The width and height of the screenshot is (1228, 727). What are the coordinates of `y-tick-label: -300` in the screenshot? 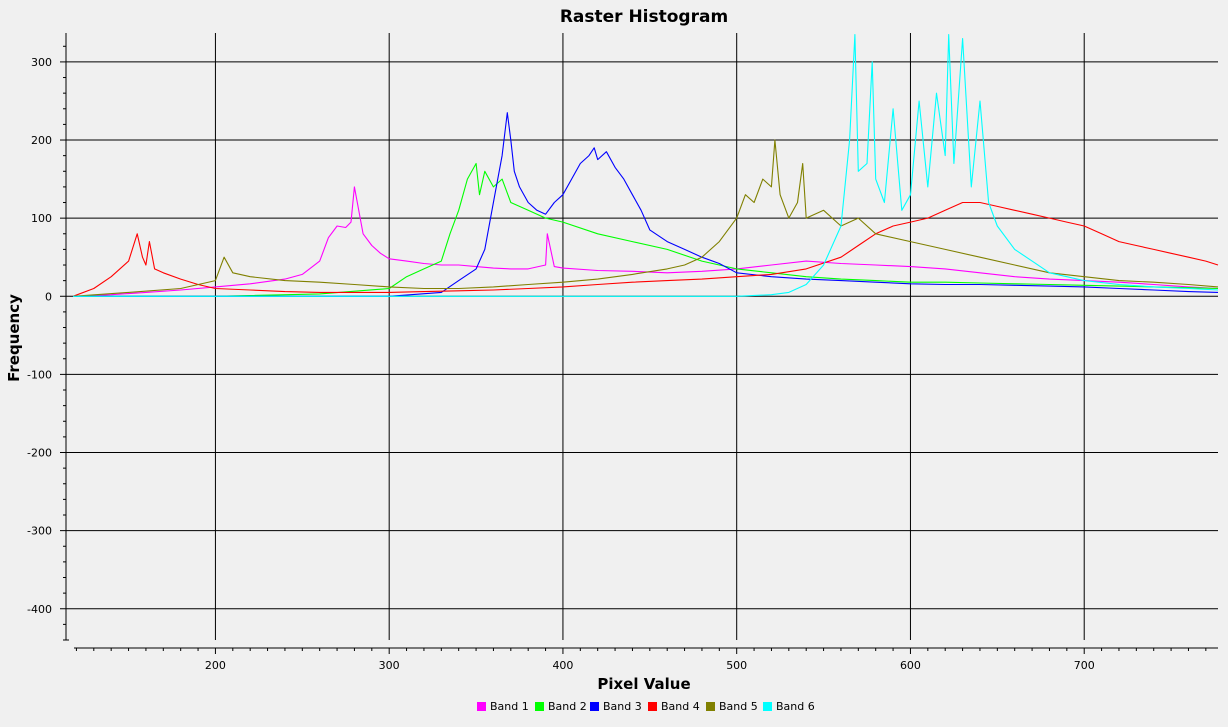 It's located at (39, 531).